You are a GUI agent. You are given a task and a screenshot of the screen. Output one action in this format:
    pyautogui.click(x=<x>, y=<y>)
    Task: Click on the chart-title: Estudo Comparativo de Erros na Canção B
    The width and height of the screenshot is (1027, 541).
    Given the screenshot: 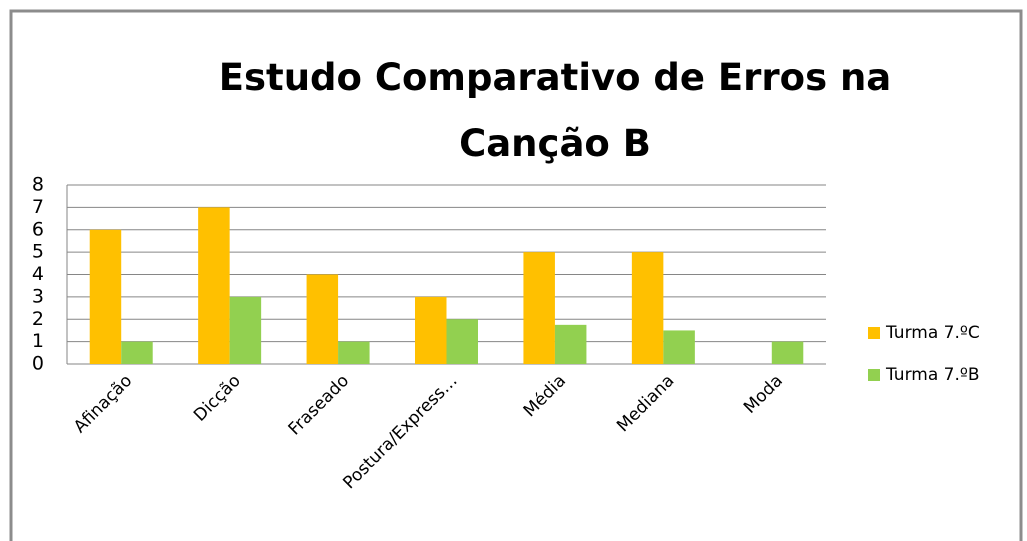 What is the action you would take?
    pyautogui.click(x=555, y=110)
    